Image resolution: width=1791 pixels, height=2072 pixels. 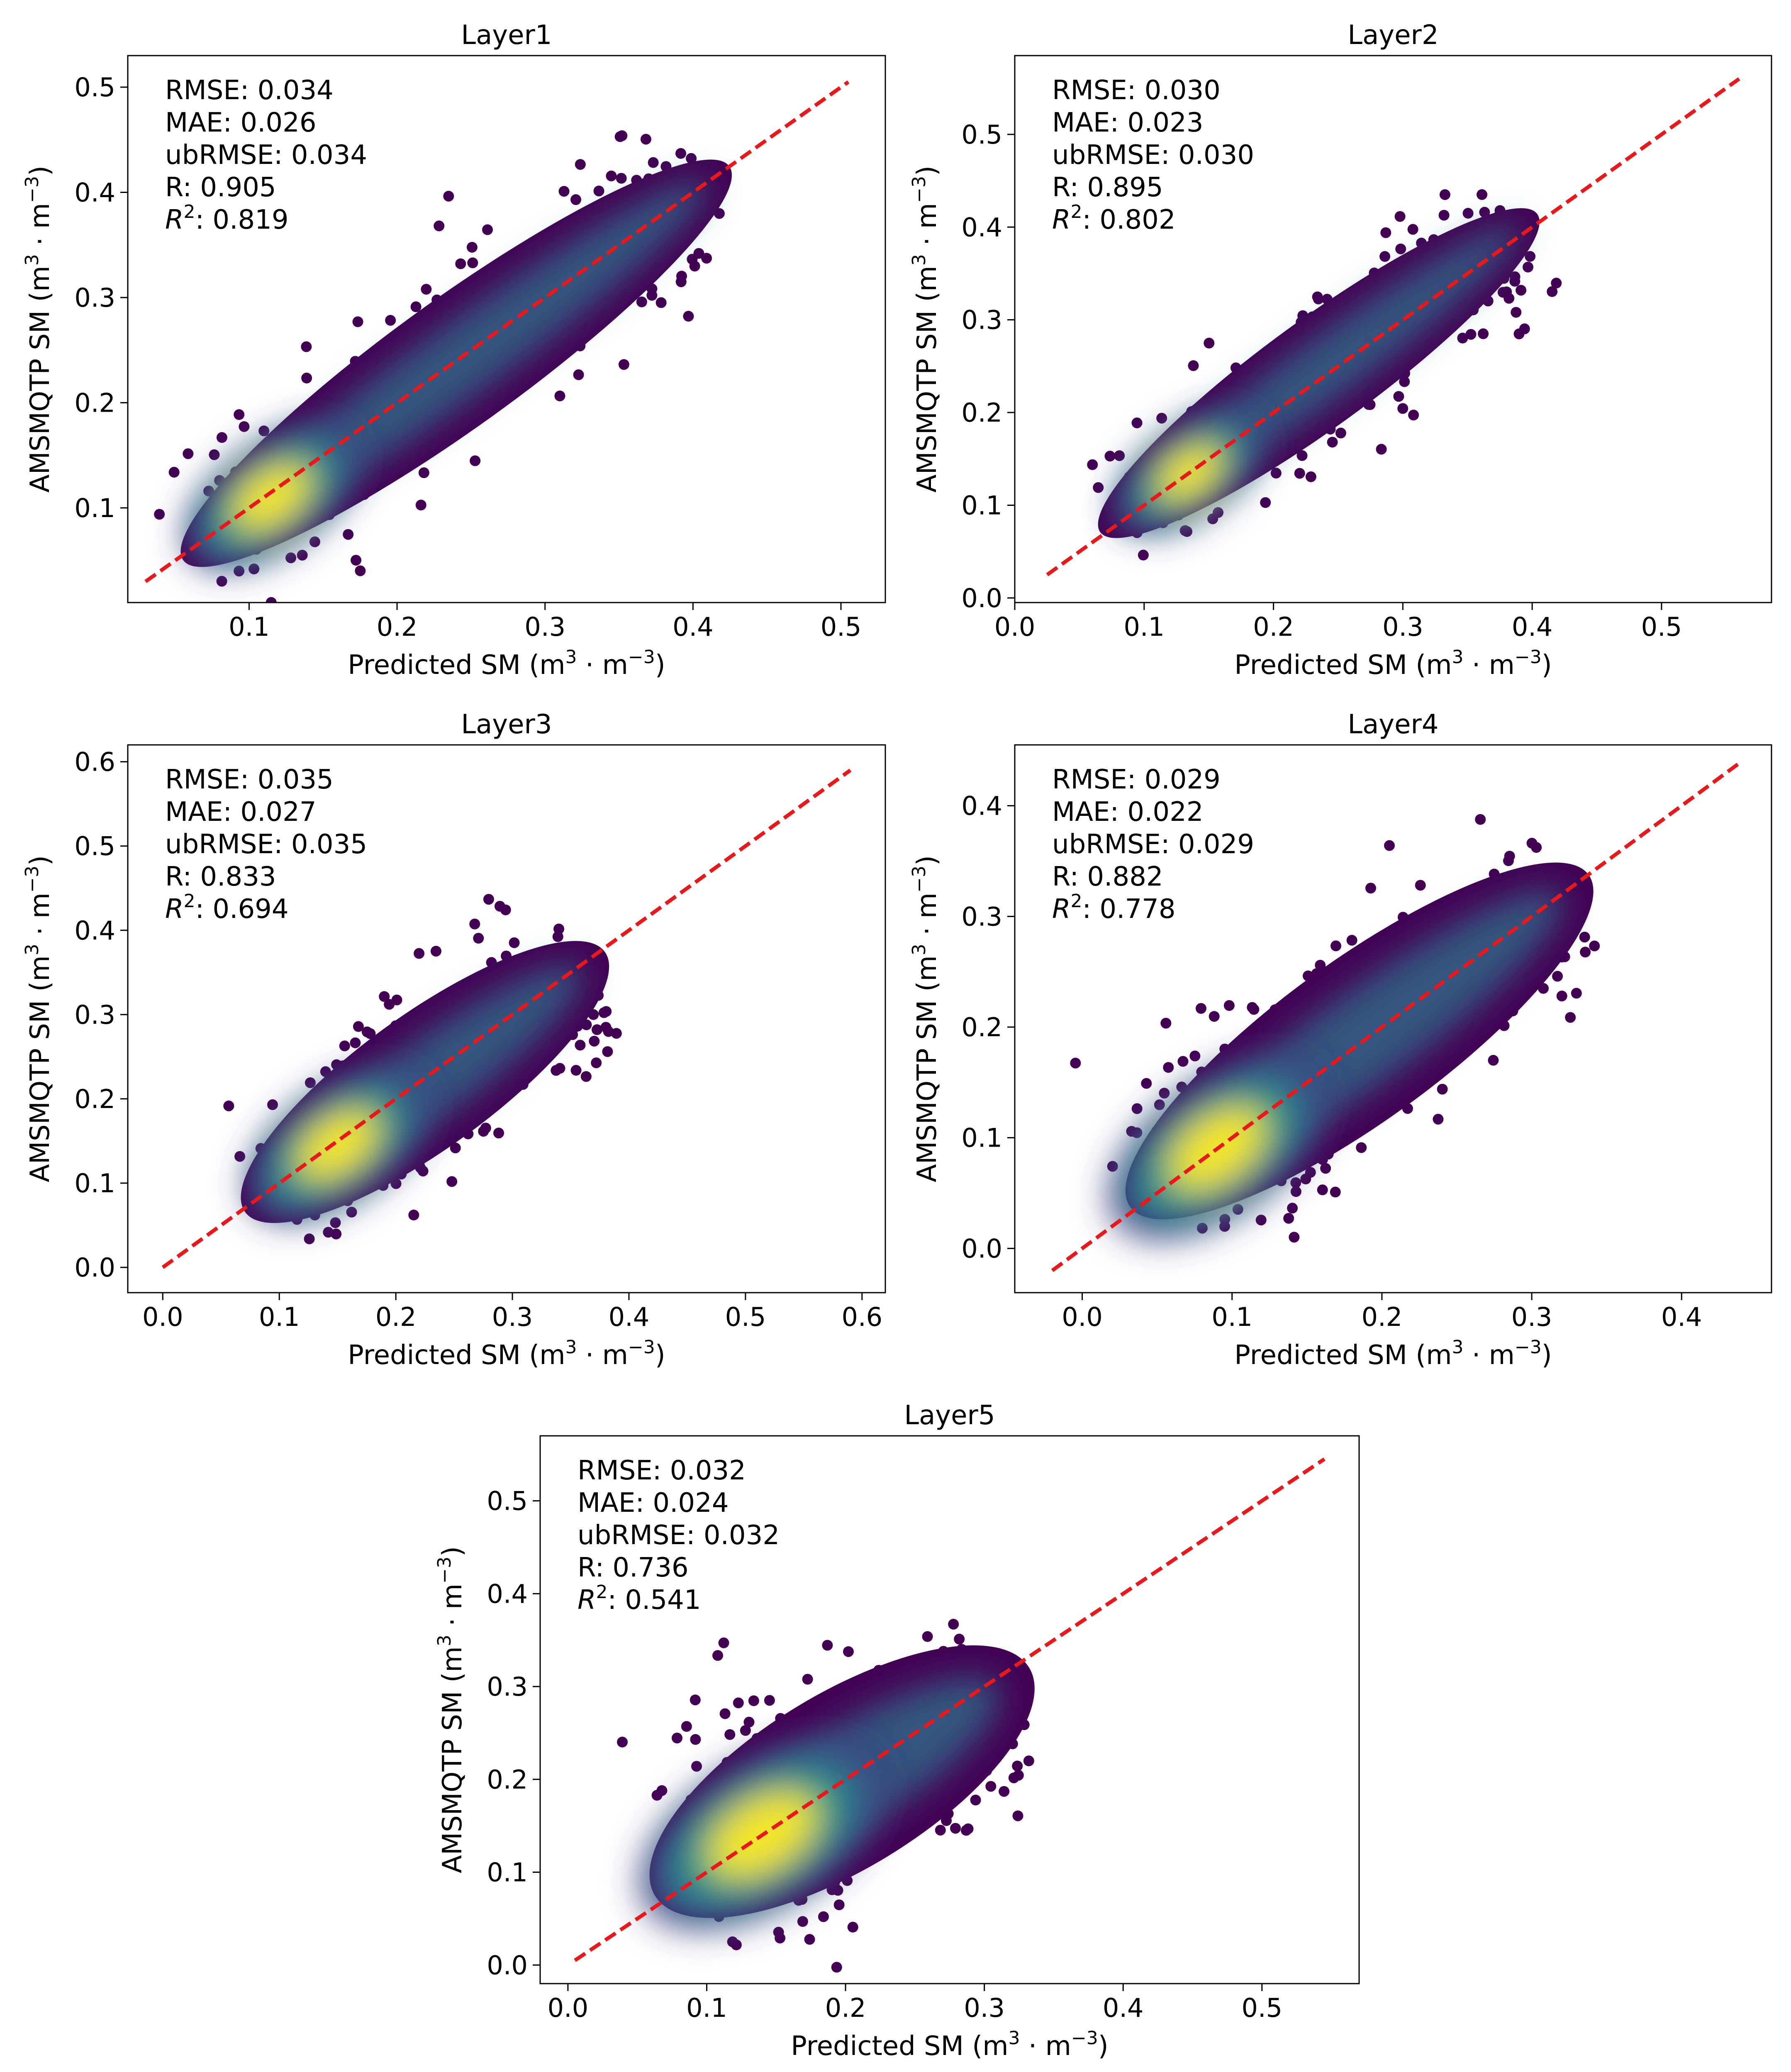 What do you see at coordinates (241, 812) in the screenshot?
I see `stat-line: MAE: 0.027` at bounding box center [241, 812].